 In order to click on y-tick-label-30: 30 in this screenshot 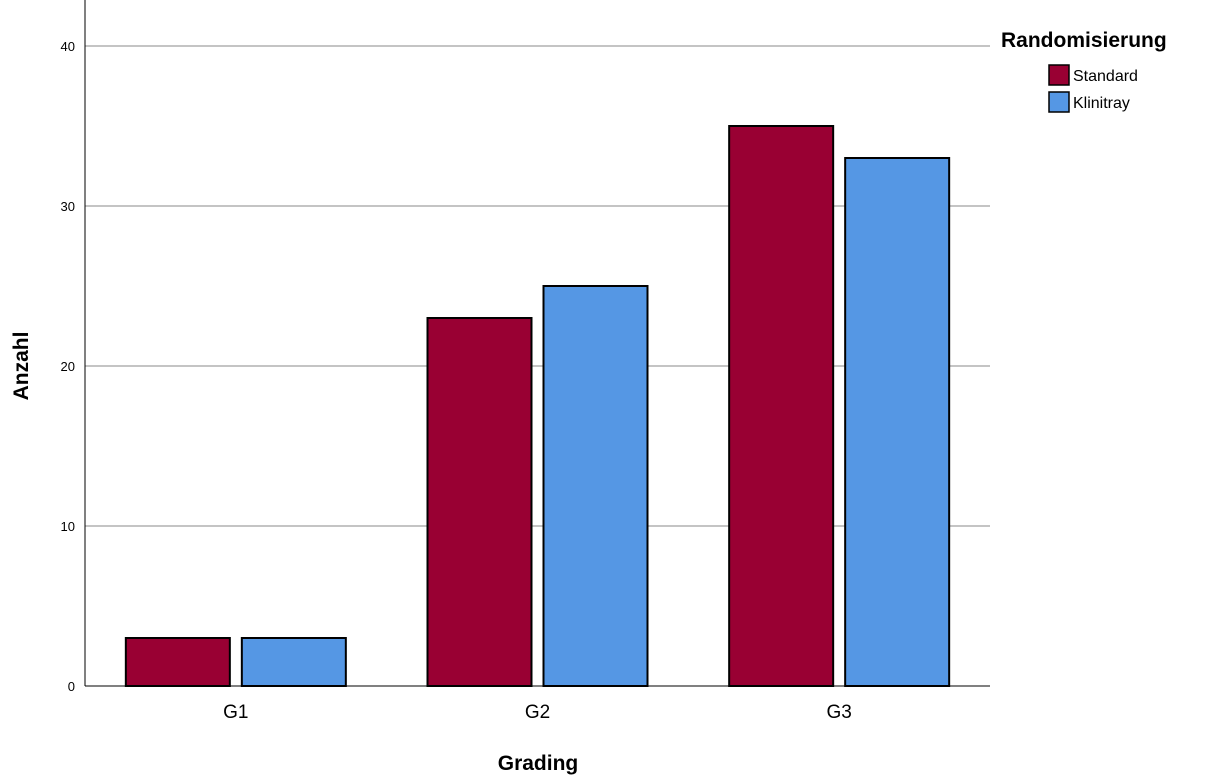, I will do `click(68, 206)`.